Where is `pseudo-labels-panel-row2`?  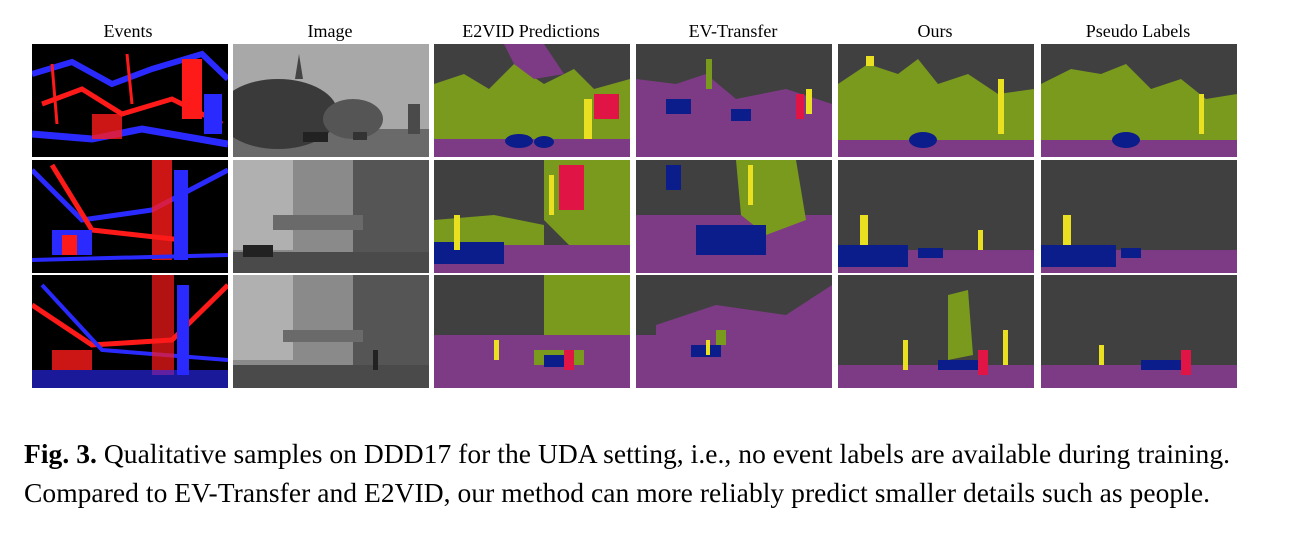 pseudo-labels-panel-row2 is located at coordinates (1139, 216).